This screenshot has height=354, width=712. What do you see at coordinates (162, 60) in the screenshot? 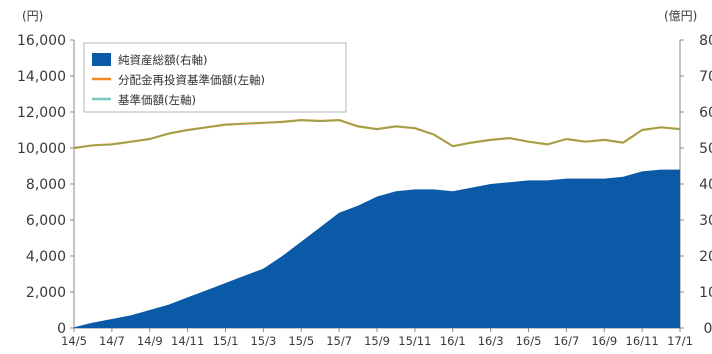
I see `legend-label-net-assets: 純資産総額(右軸)` at bounding box center [162, 60].